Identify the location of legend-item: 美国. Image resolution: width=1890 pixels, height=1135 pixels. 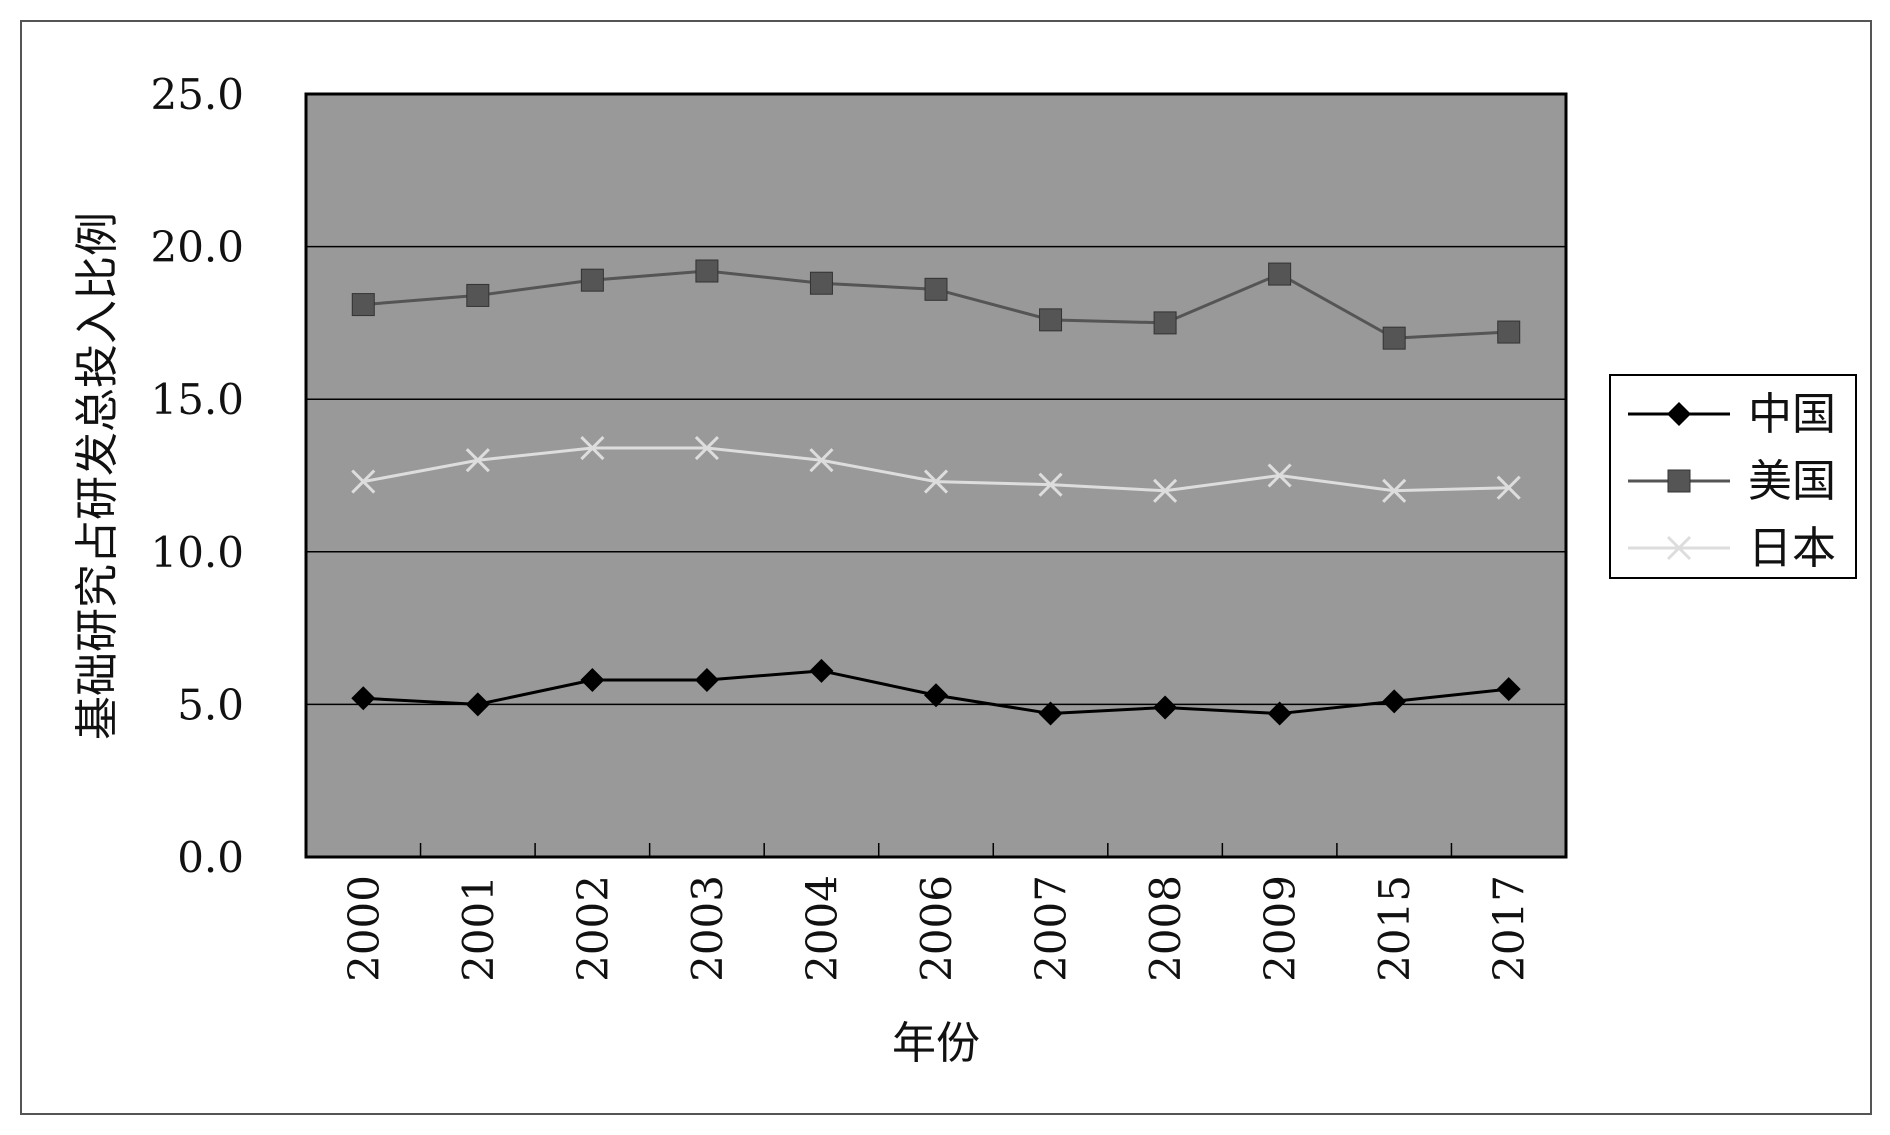
(1732, 481).